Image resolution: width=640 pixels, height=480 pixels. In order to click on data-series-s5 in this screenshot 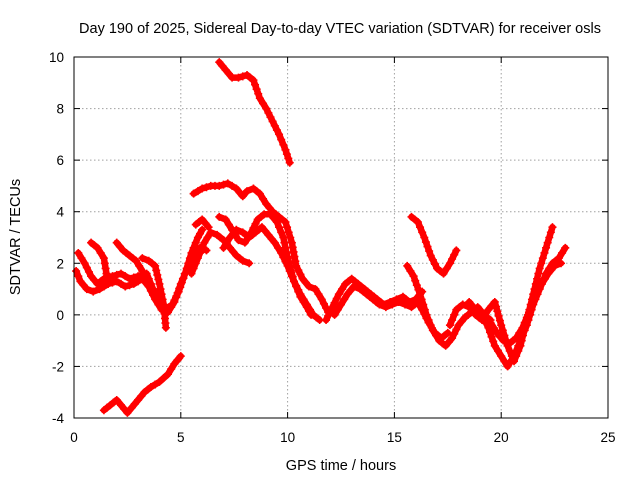, I will do `click(100, 263)`.